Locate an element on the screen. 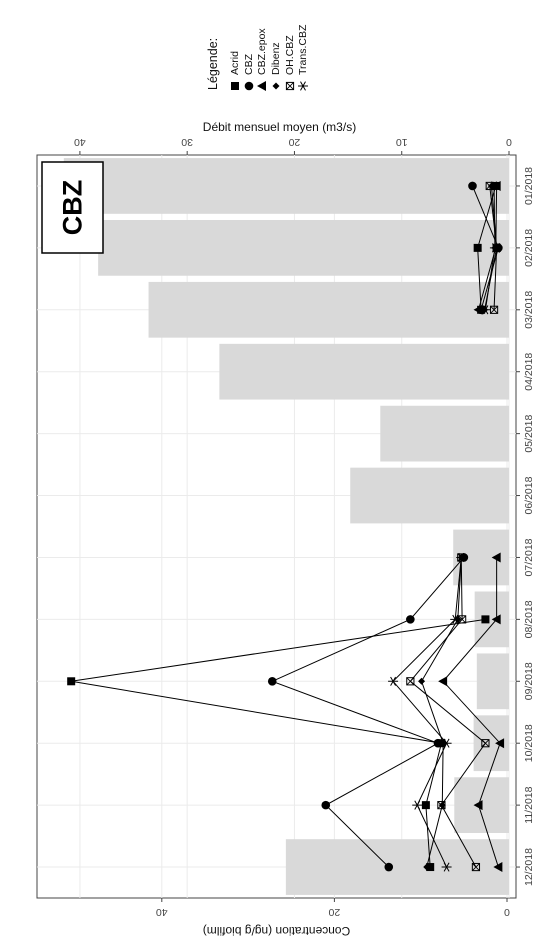 This screenshot has height=945, width=551. legend-label-dibenz: Dibenz is located at coordinates (276, 58).